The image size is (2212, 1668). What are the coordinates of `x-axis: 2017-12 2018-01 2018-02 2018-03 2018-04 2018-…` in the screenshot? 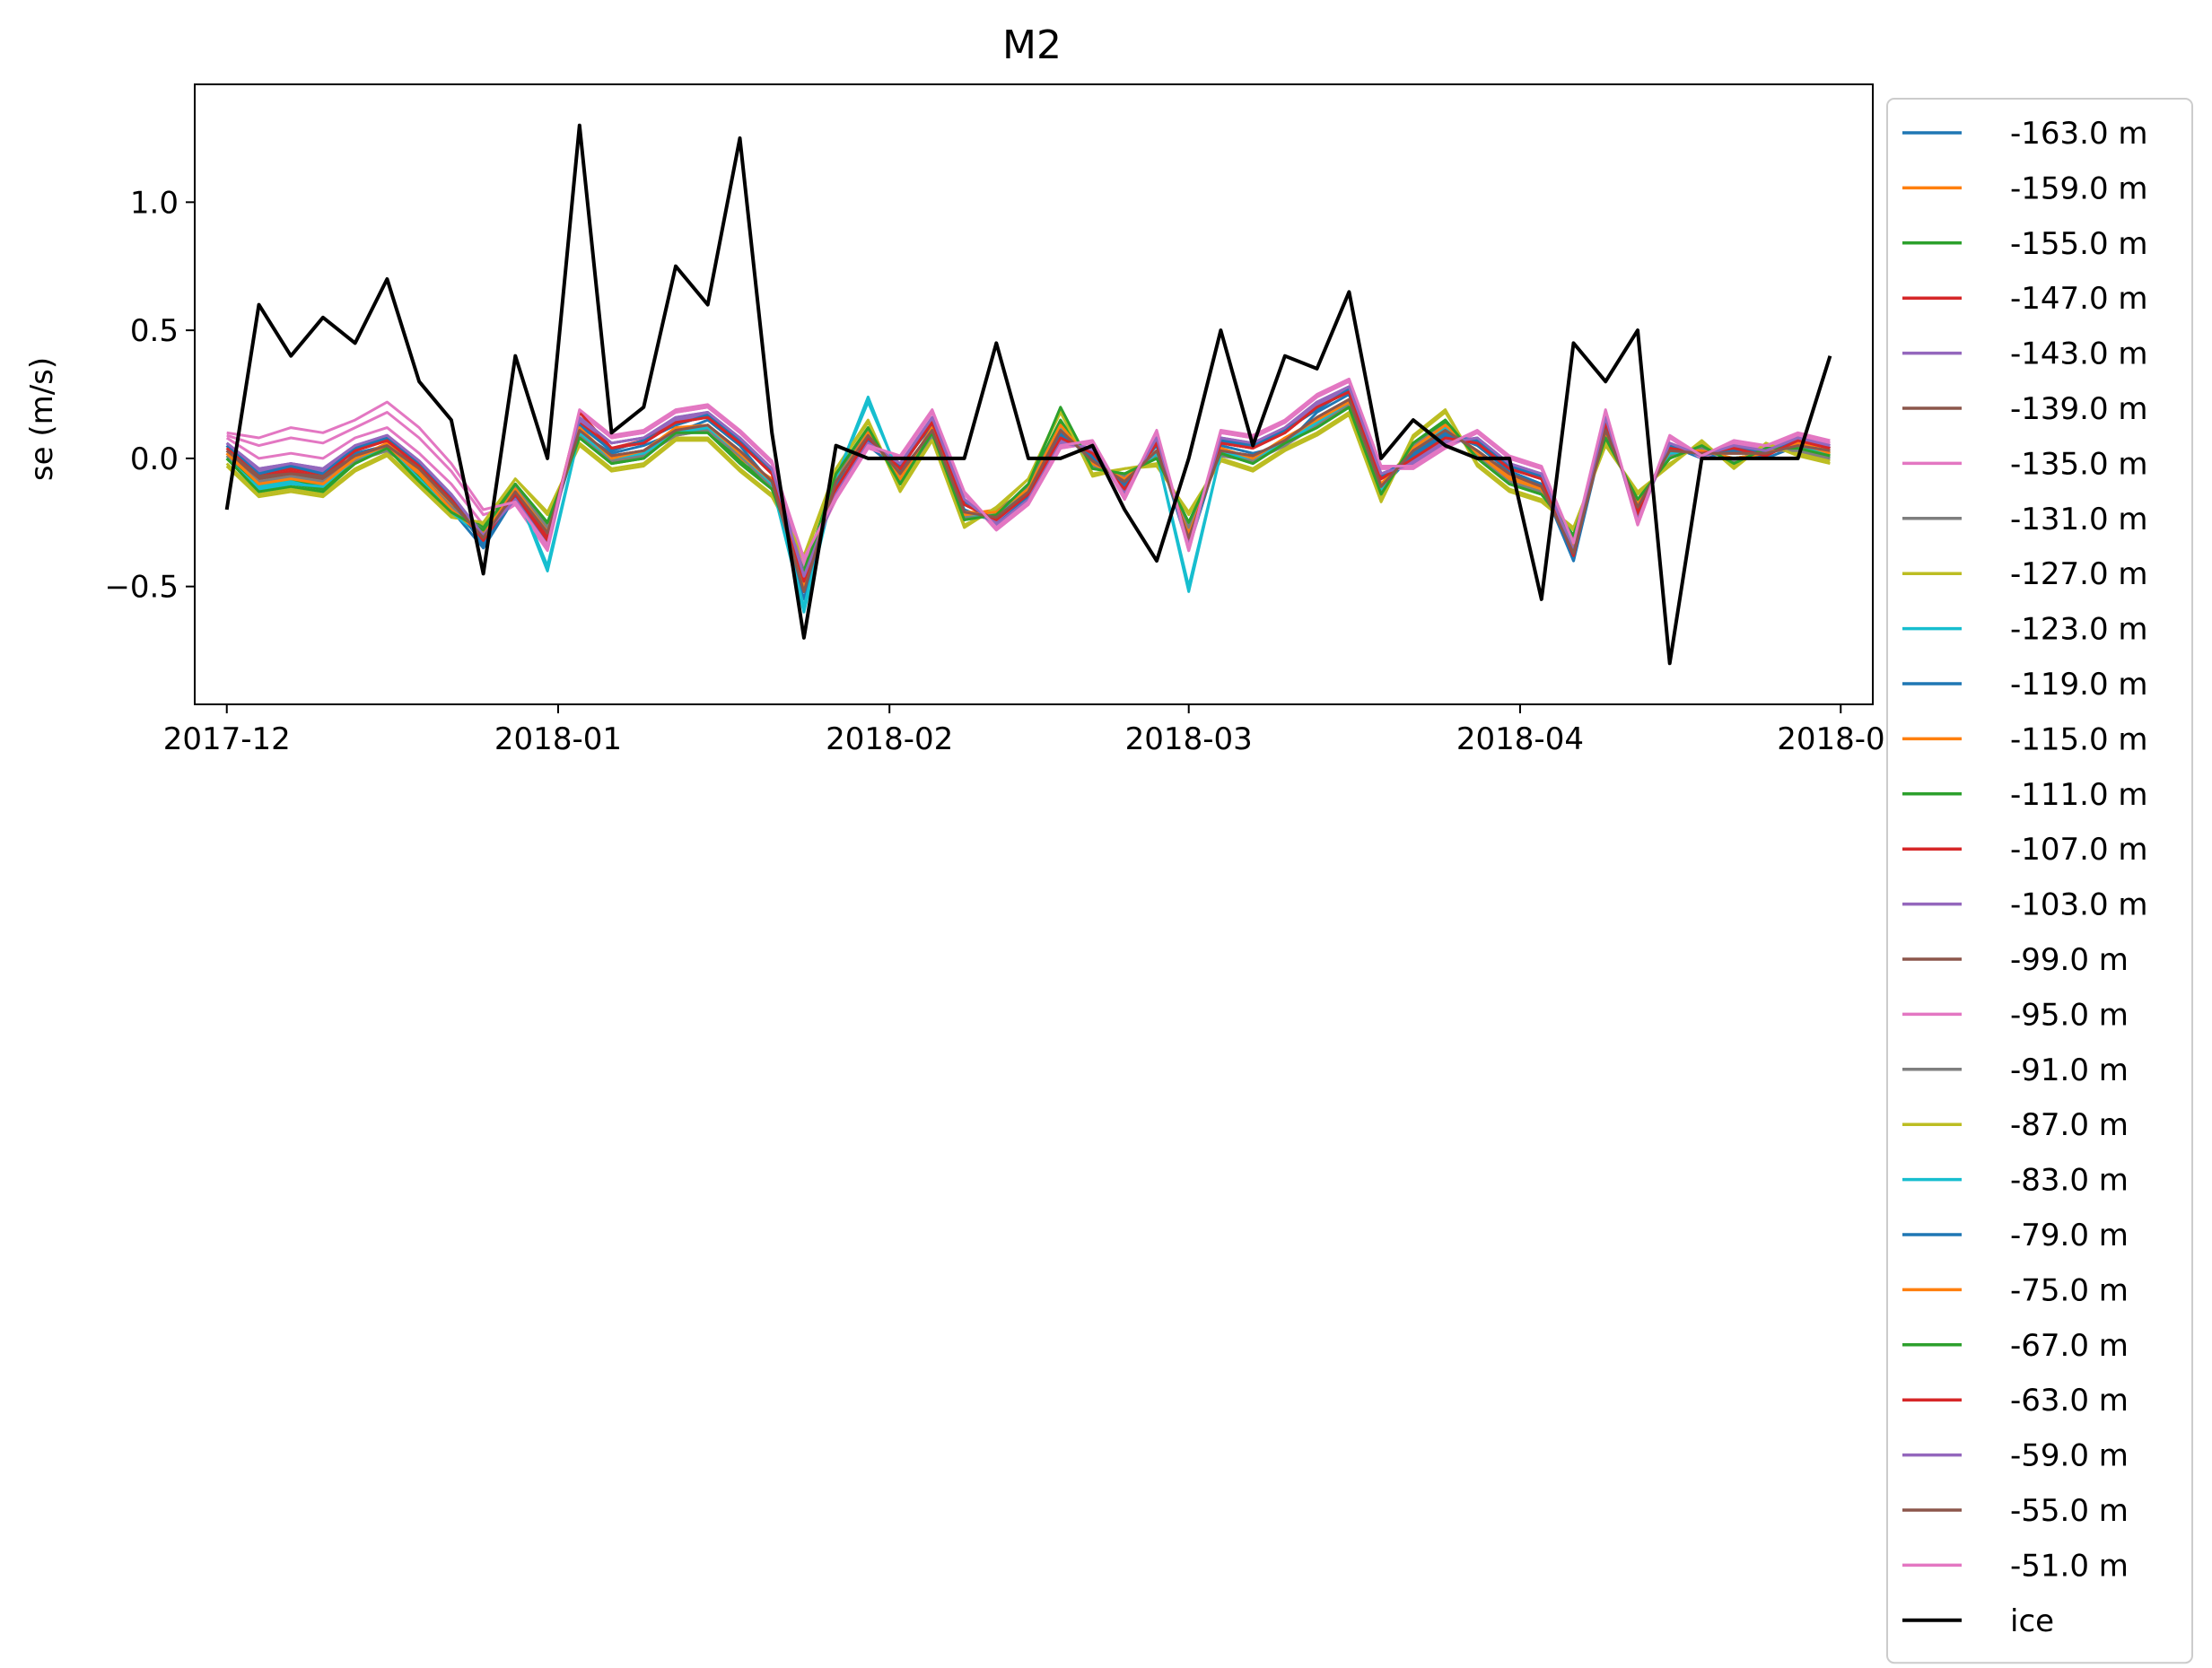 It's located at (1034, 730).